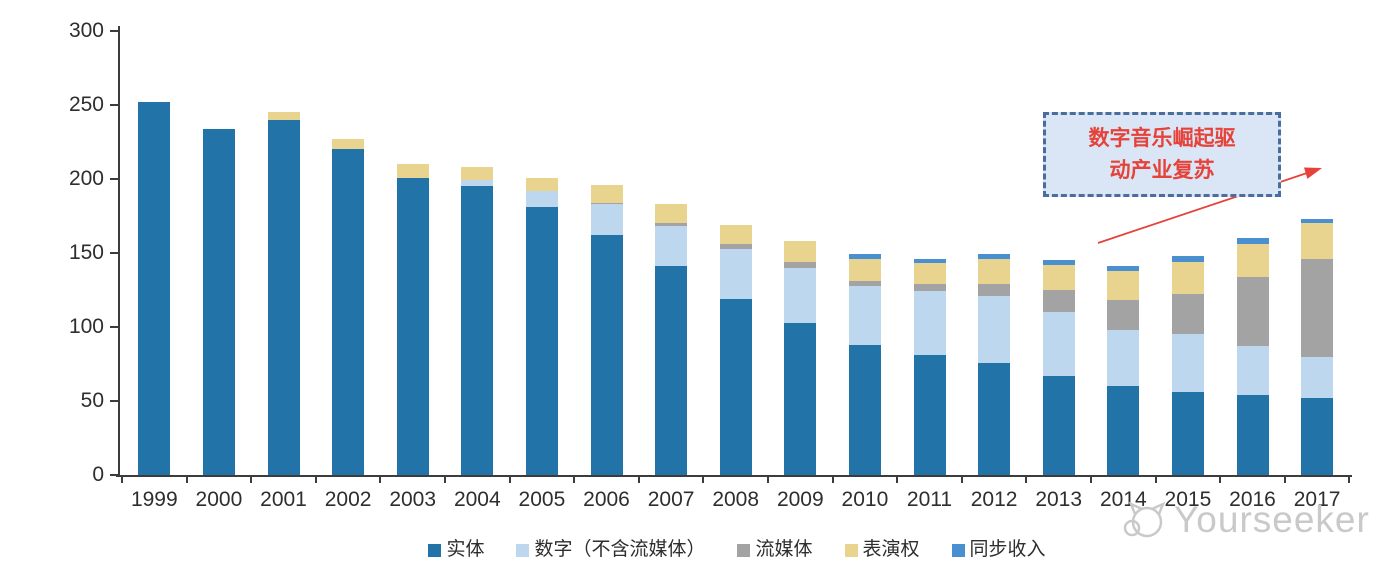 The height and width of the screenshot is (582, 1398). Describe the element at coordinates (606, 499) in the screenshot. I see `x-tick-label: 2006` at that location.